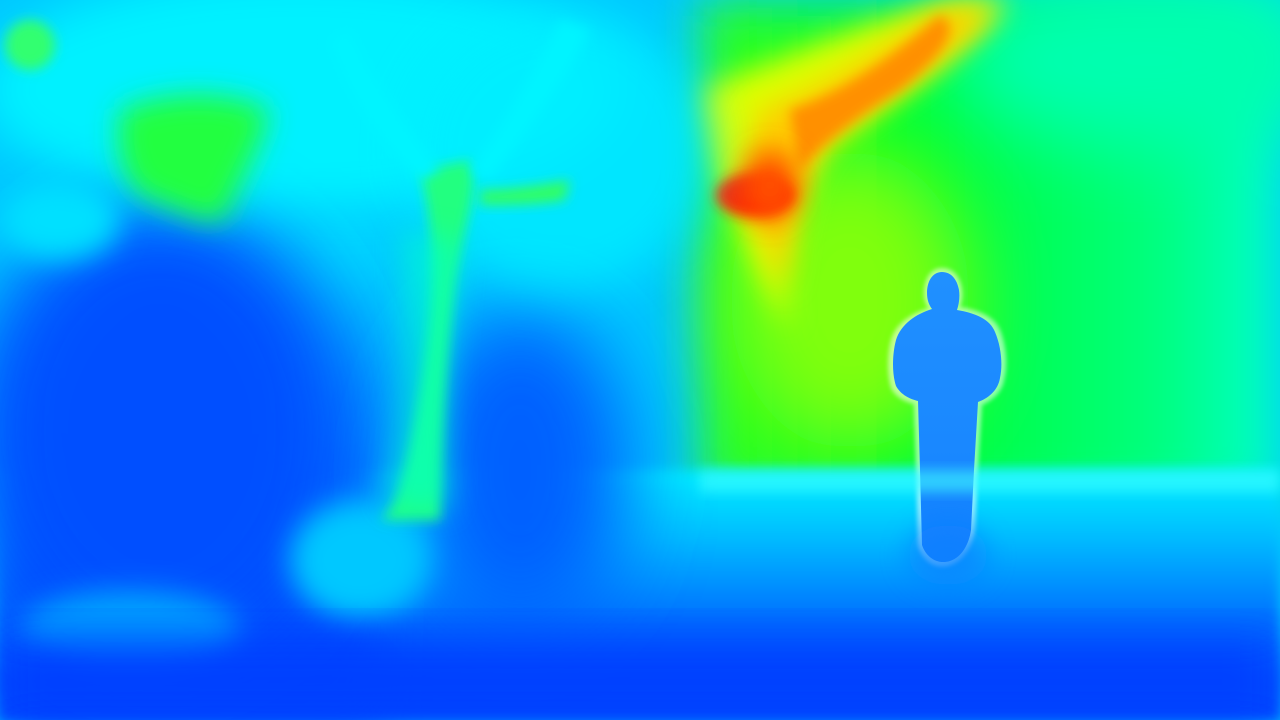 The height and width of the screenshot is (720, 1280). I want to click on far-depth-band, so click(855, 165).